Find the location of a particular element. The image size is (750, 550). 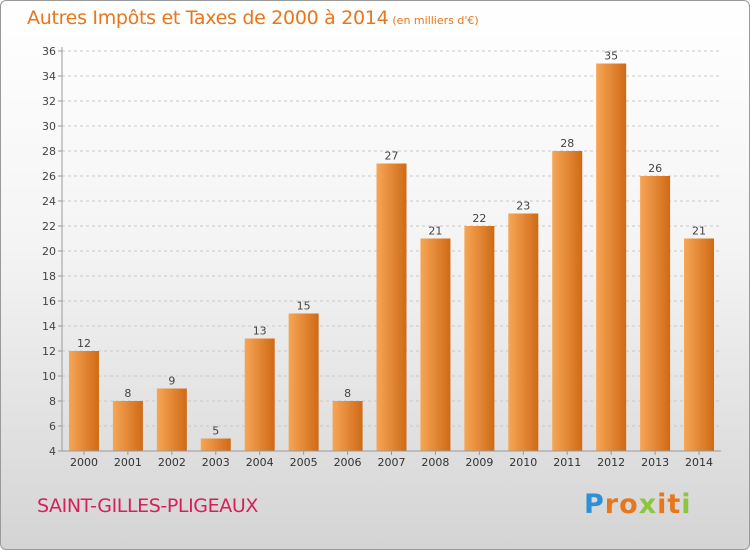

x-tick-label: 2001 is located at coordinates (128, 462).